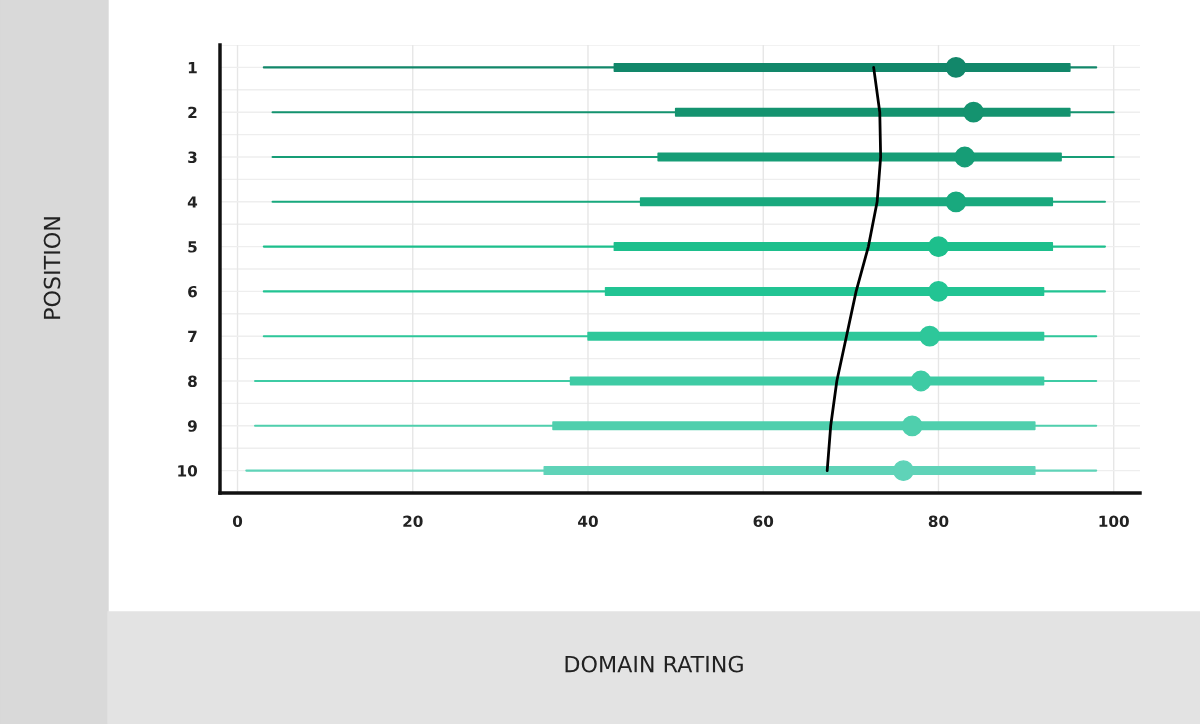  I want to click on x-tick-label: 100, so click(1114, 521).